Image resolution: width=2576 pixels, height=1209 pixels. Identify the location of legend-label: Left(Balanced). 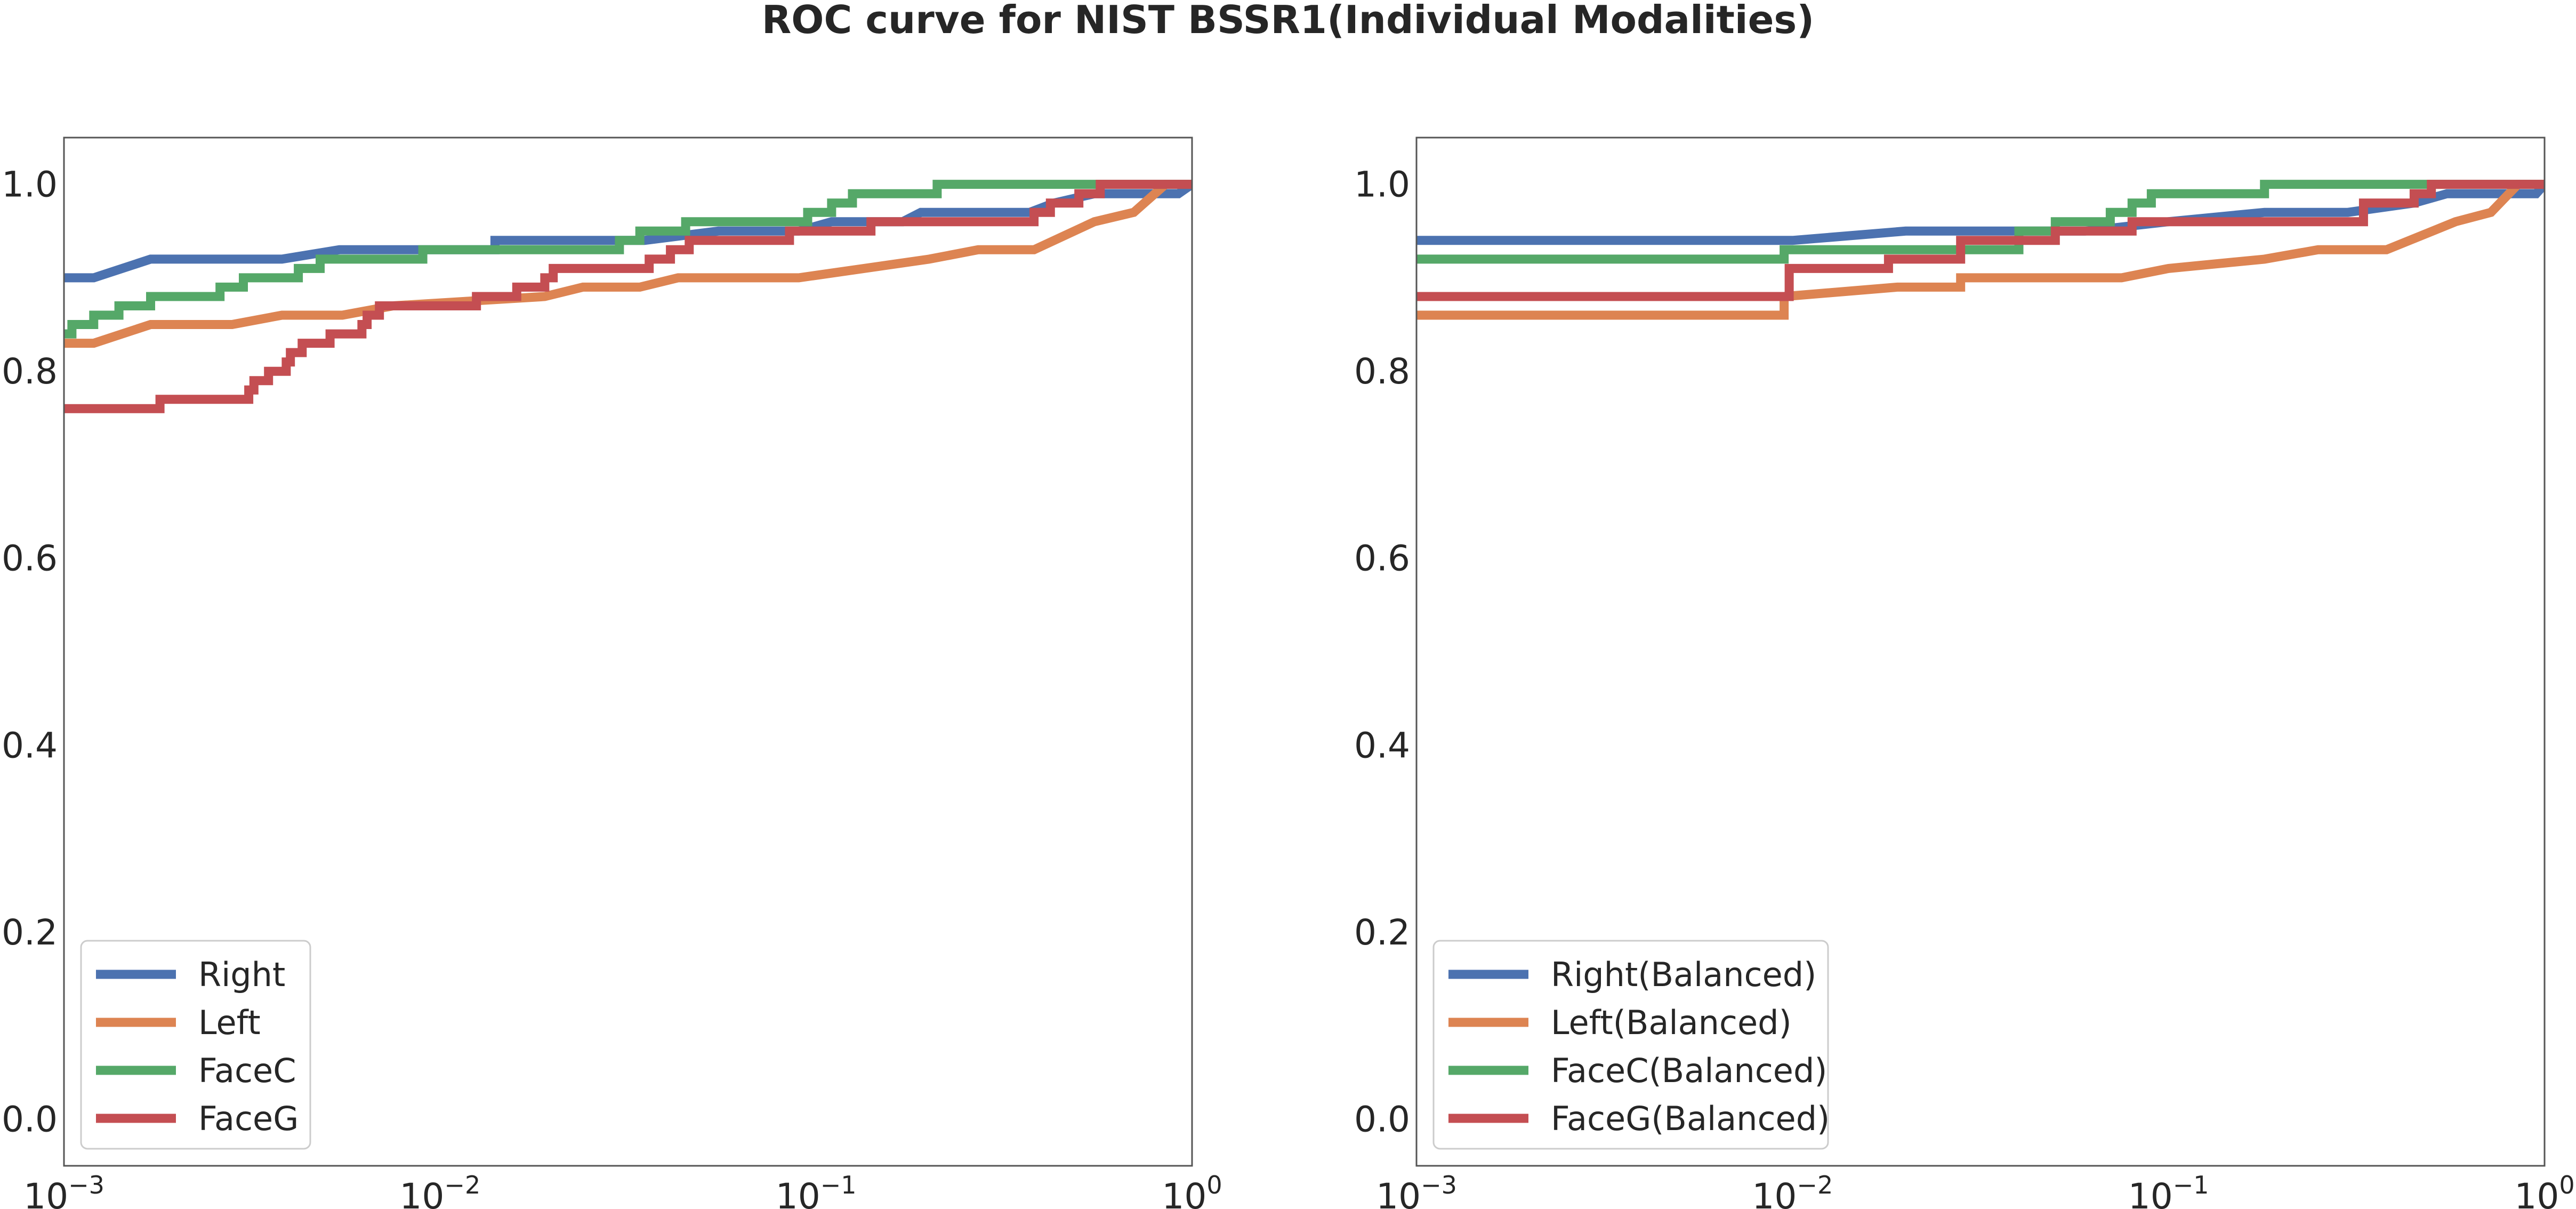
(1671, 1023).